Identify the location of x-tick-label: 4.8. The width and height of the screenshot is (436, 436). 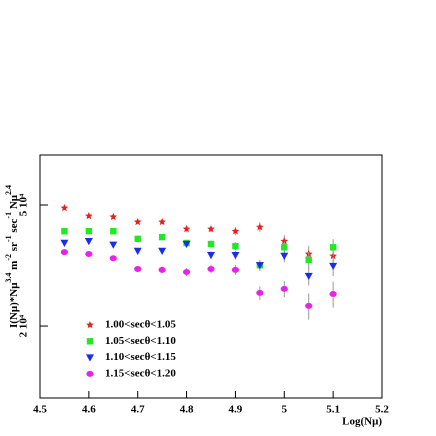
(187, 410).